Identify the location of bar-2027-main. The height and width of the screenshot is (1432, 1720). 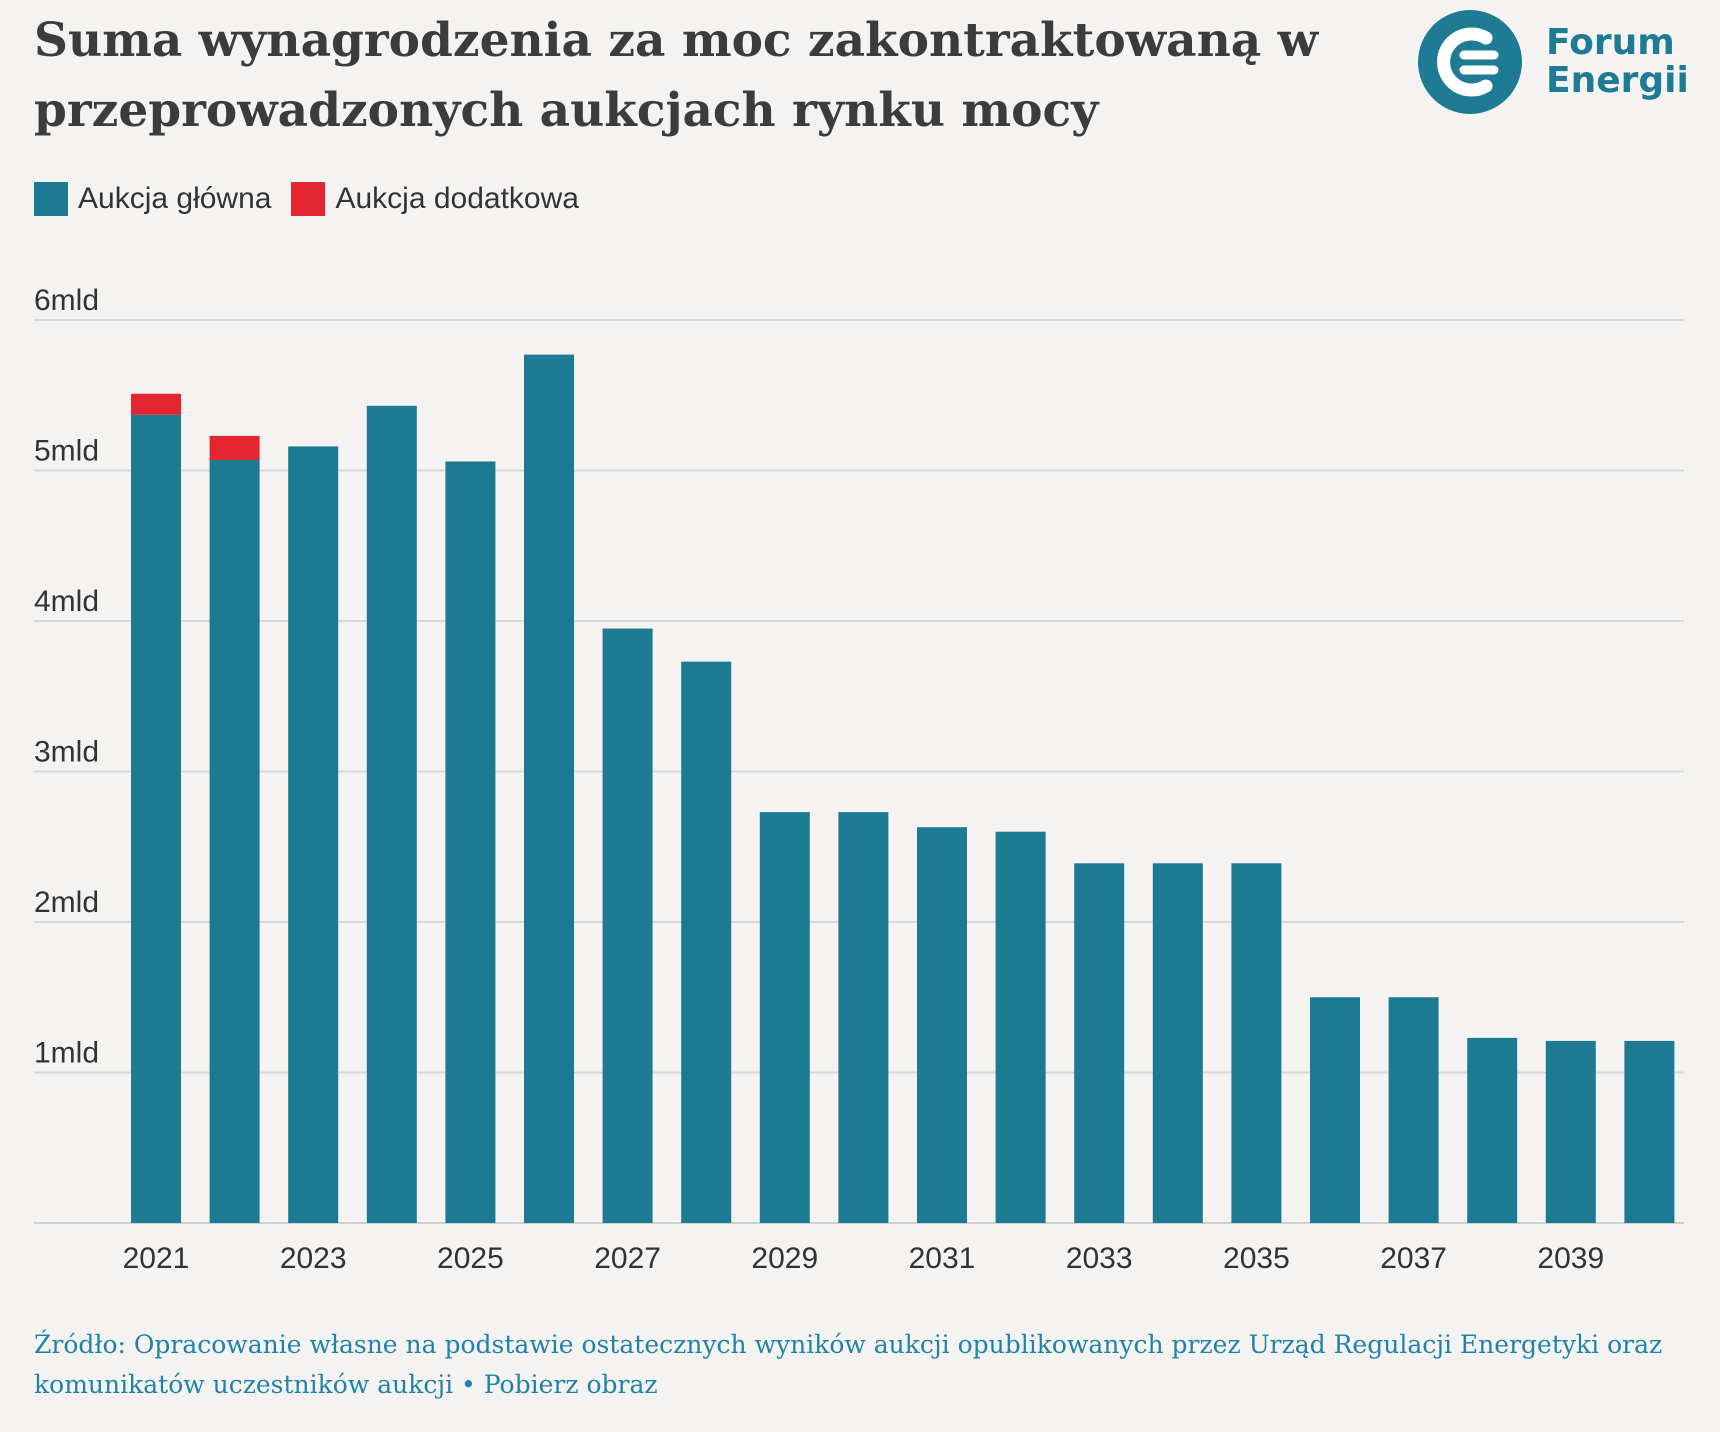
(627, 925).